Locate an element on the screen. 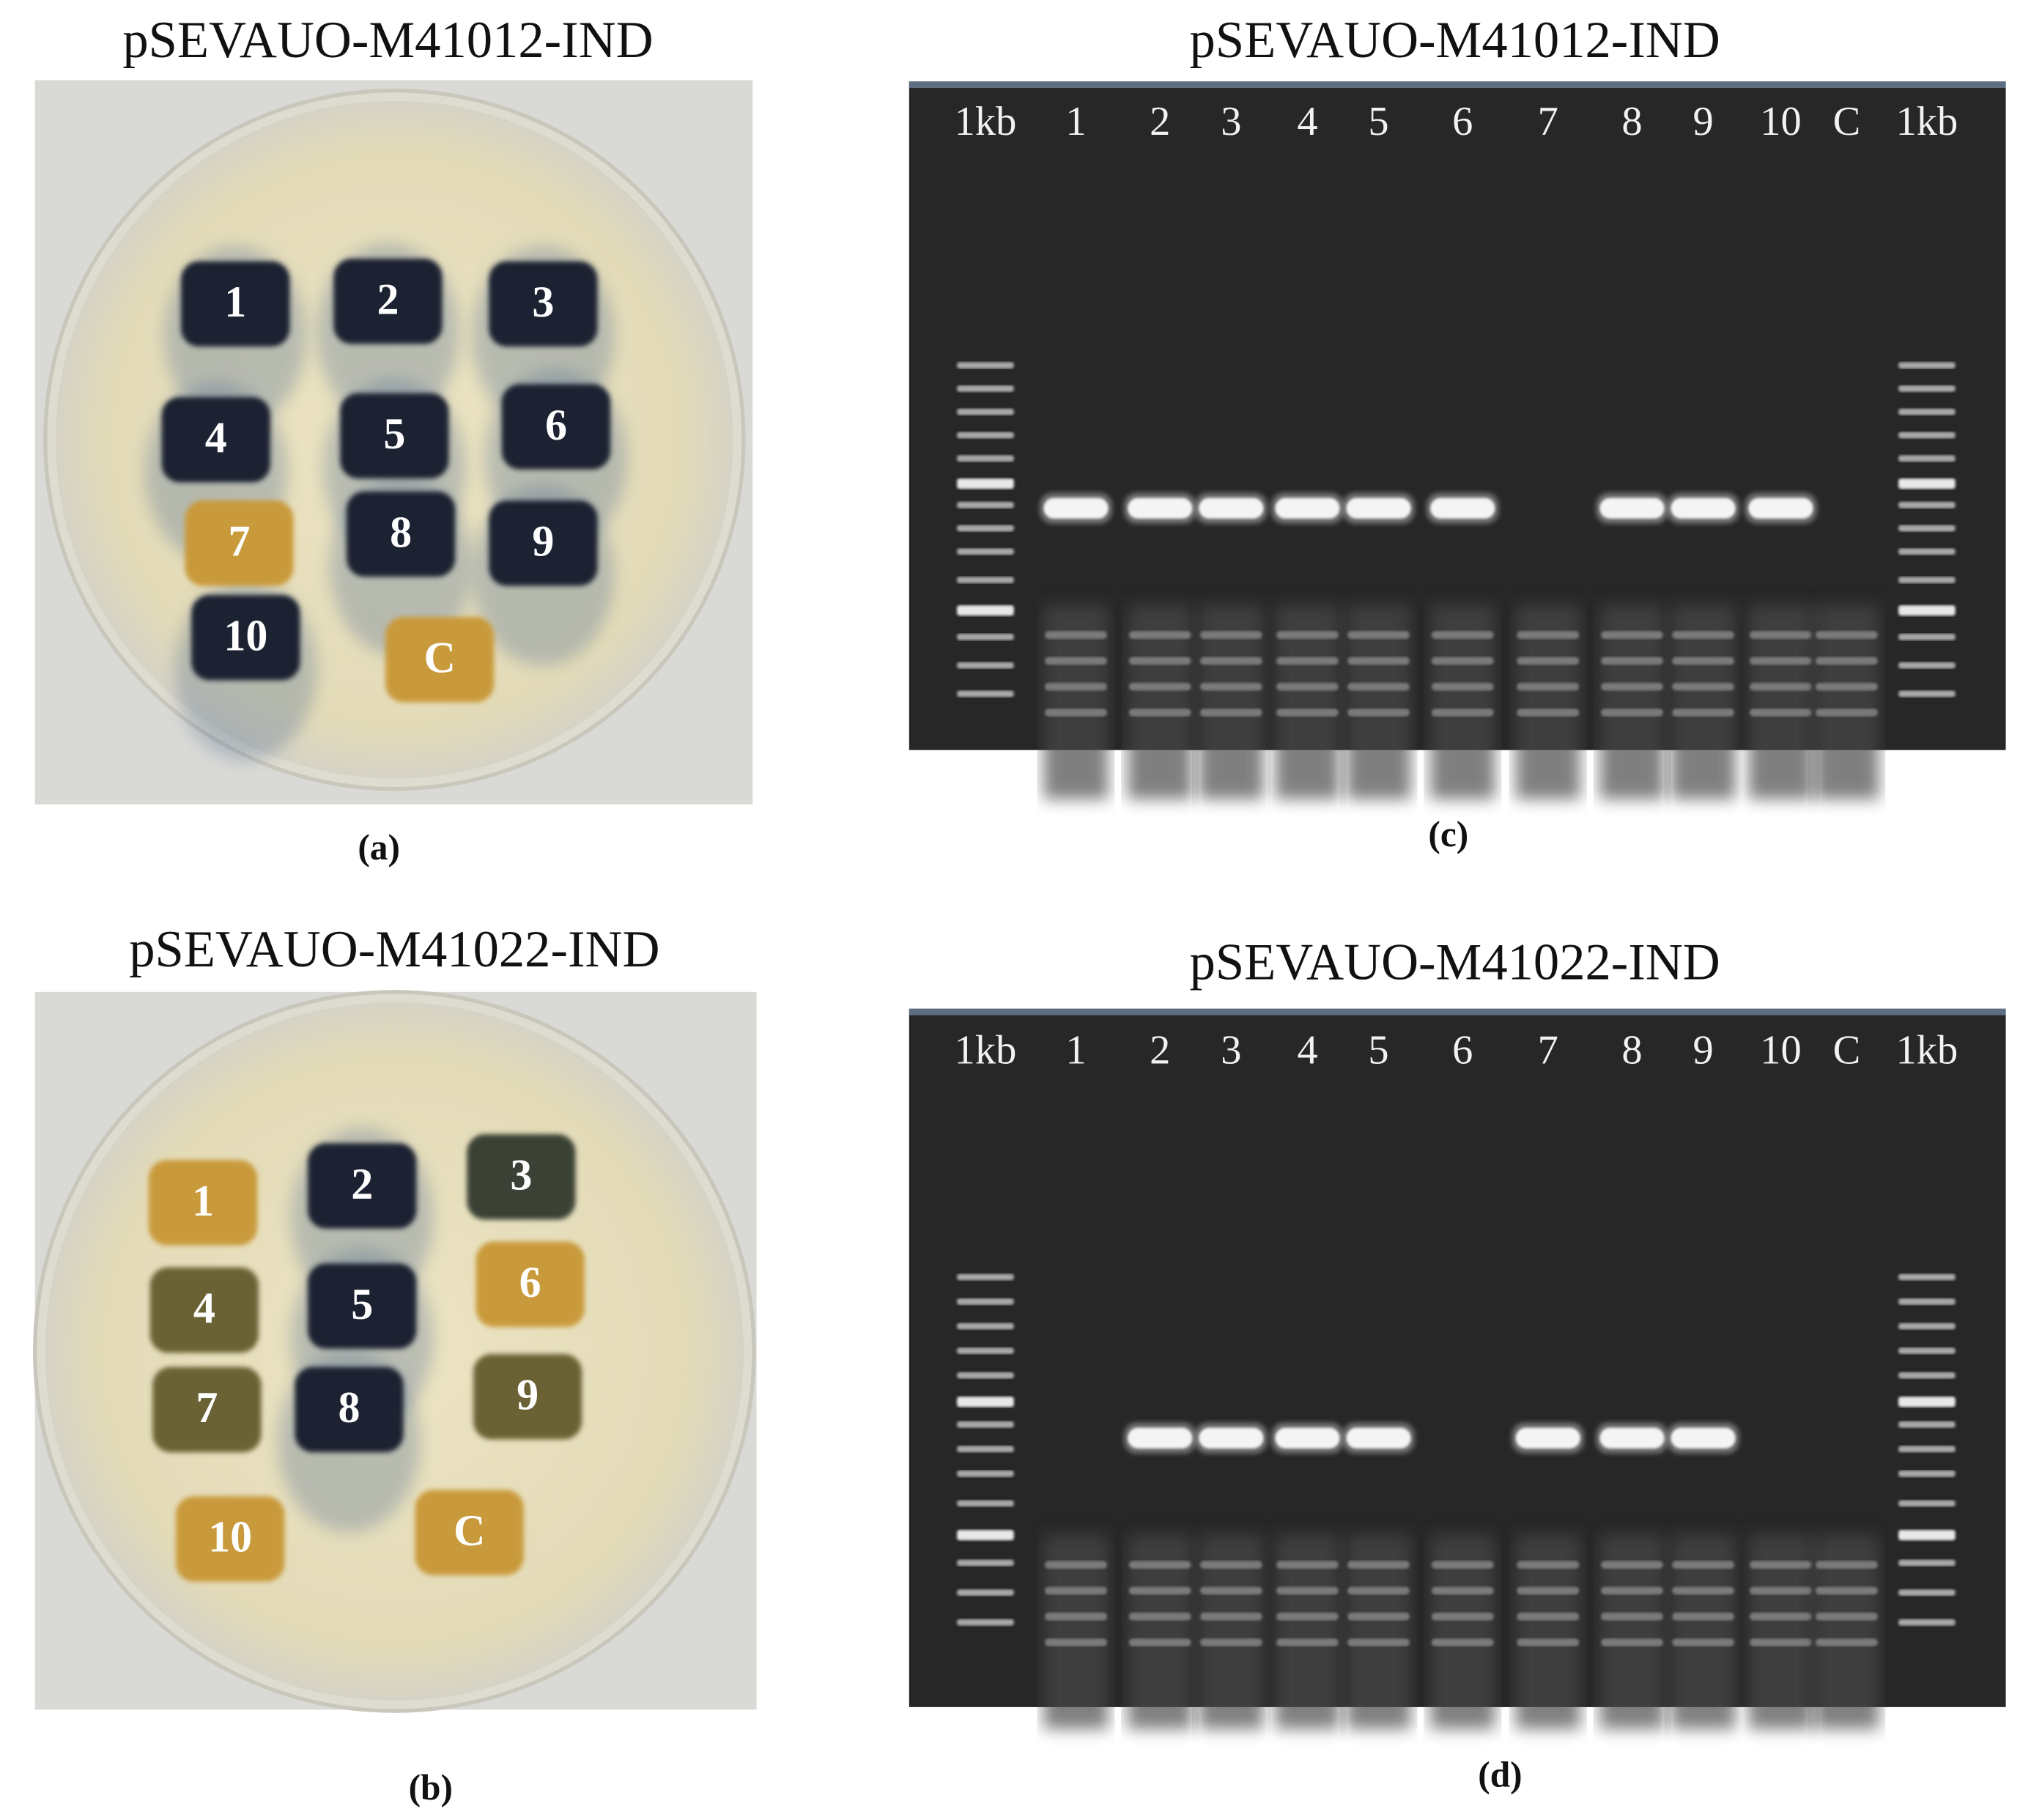 The height and width of the screenshot is (1820, 2020). panel-caption: (a) is located at coordinates (379, 848).